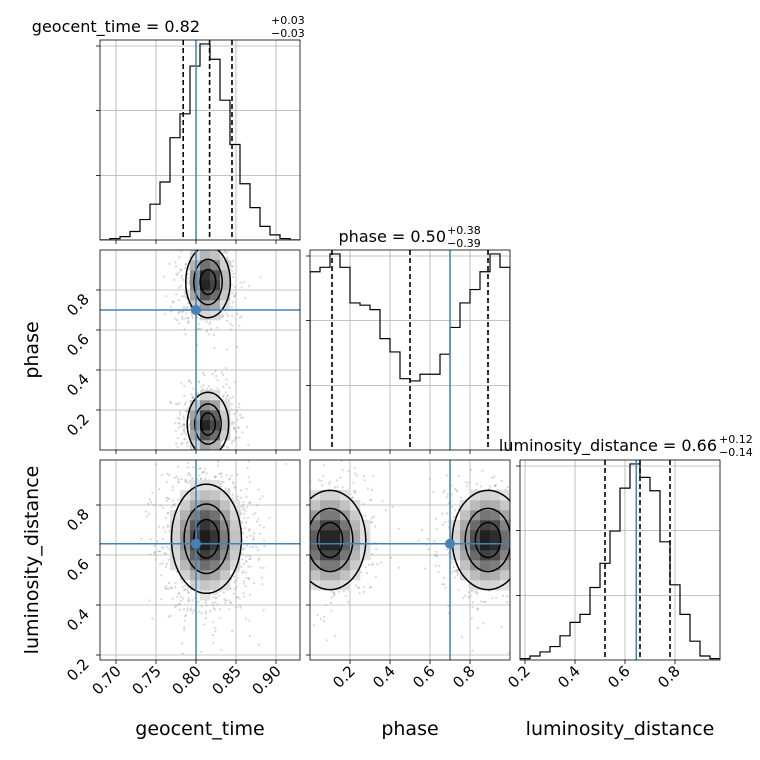 The width and height of the screenshot is (760, 760). What do you see at coordinates (424, 677) in the screenshot?
I see `x-tick-label-phase: 0.6` at bounding box center [424, 677].